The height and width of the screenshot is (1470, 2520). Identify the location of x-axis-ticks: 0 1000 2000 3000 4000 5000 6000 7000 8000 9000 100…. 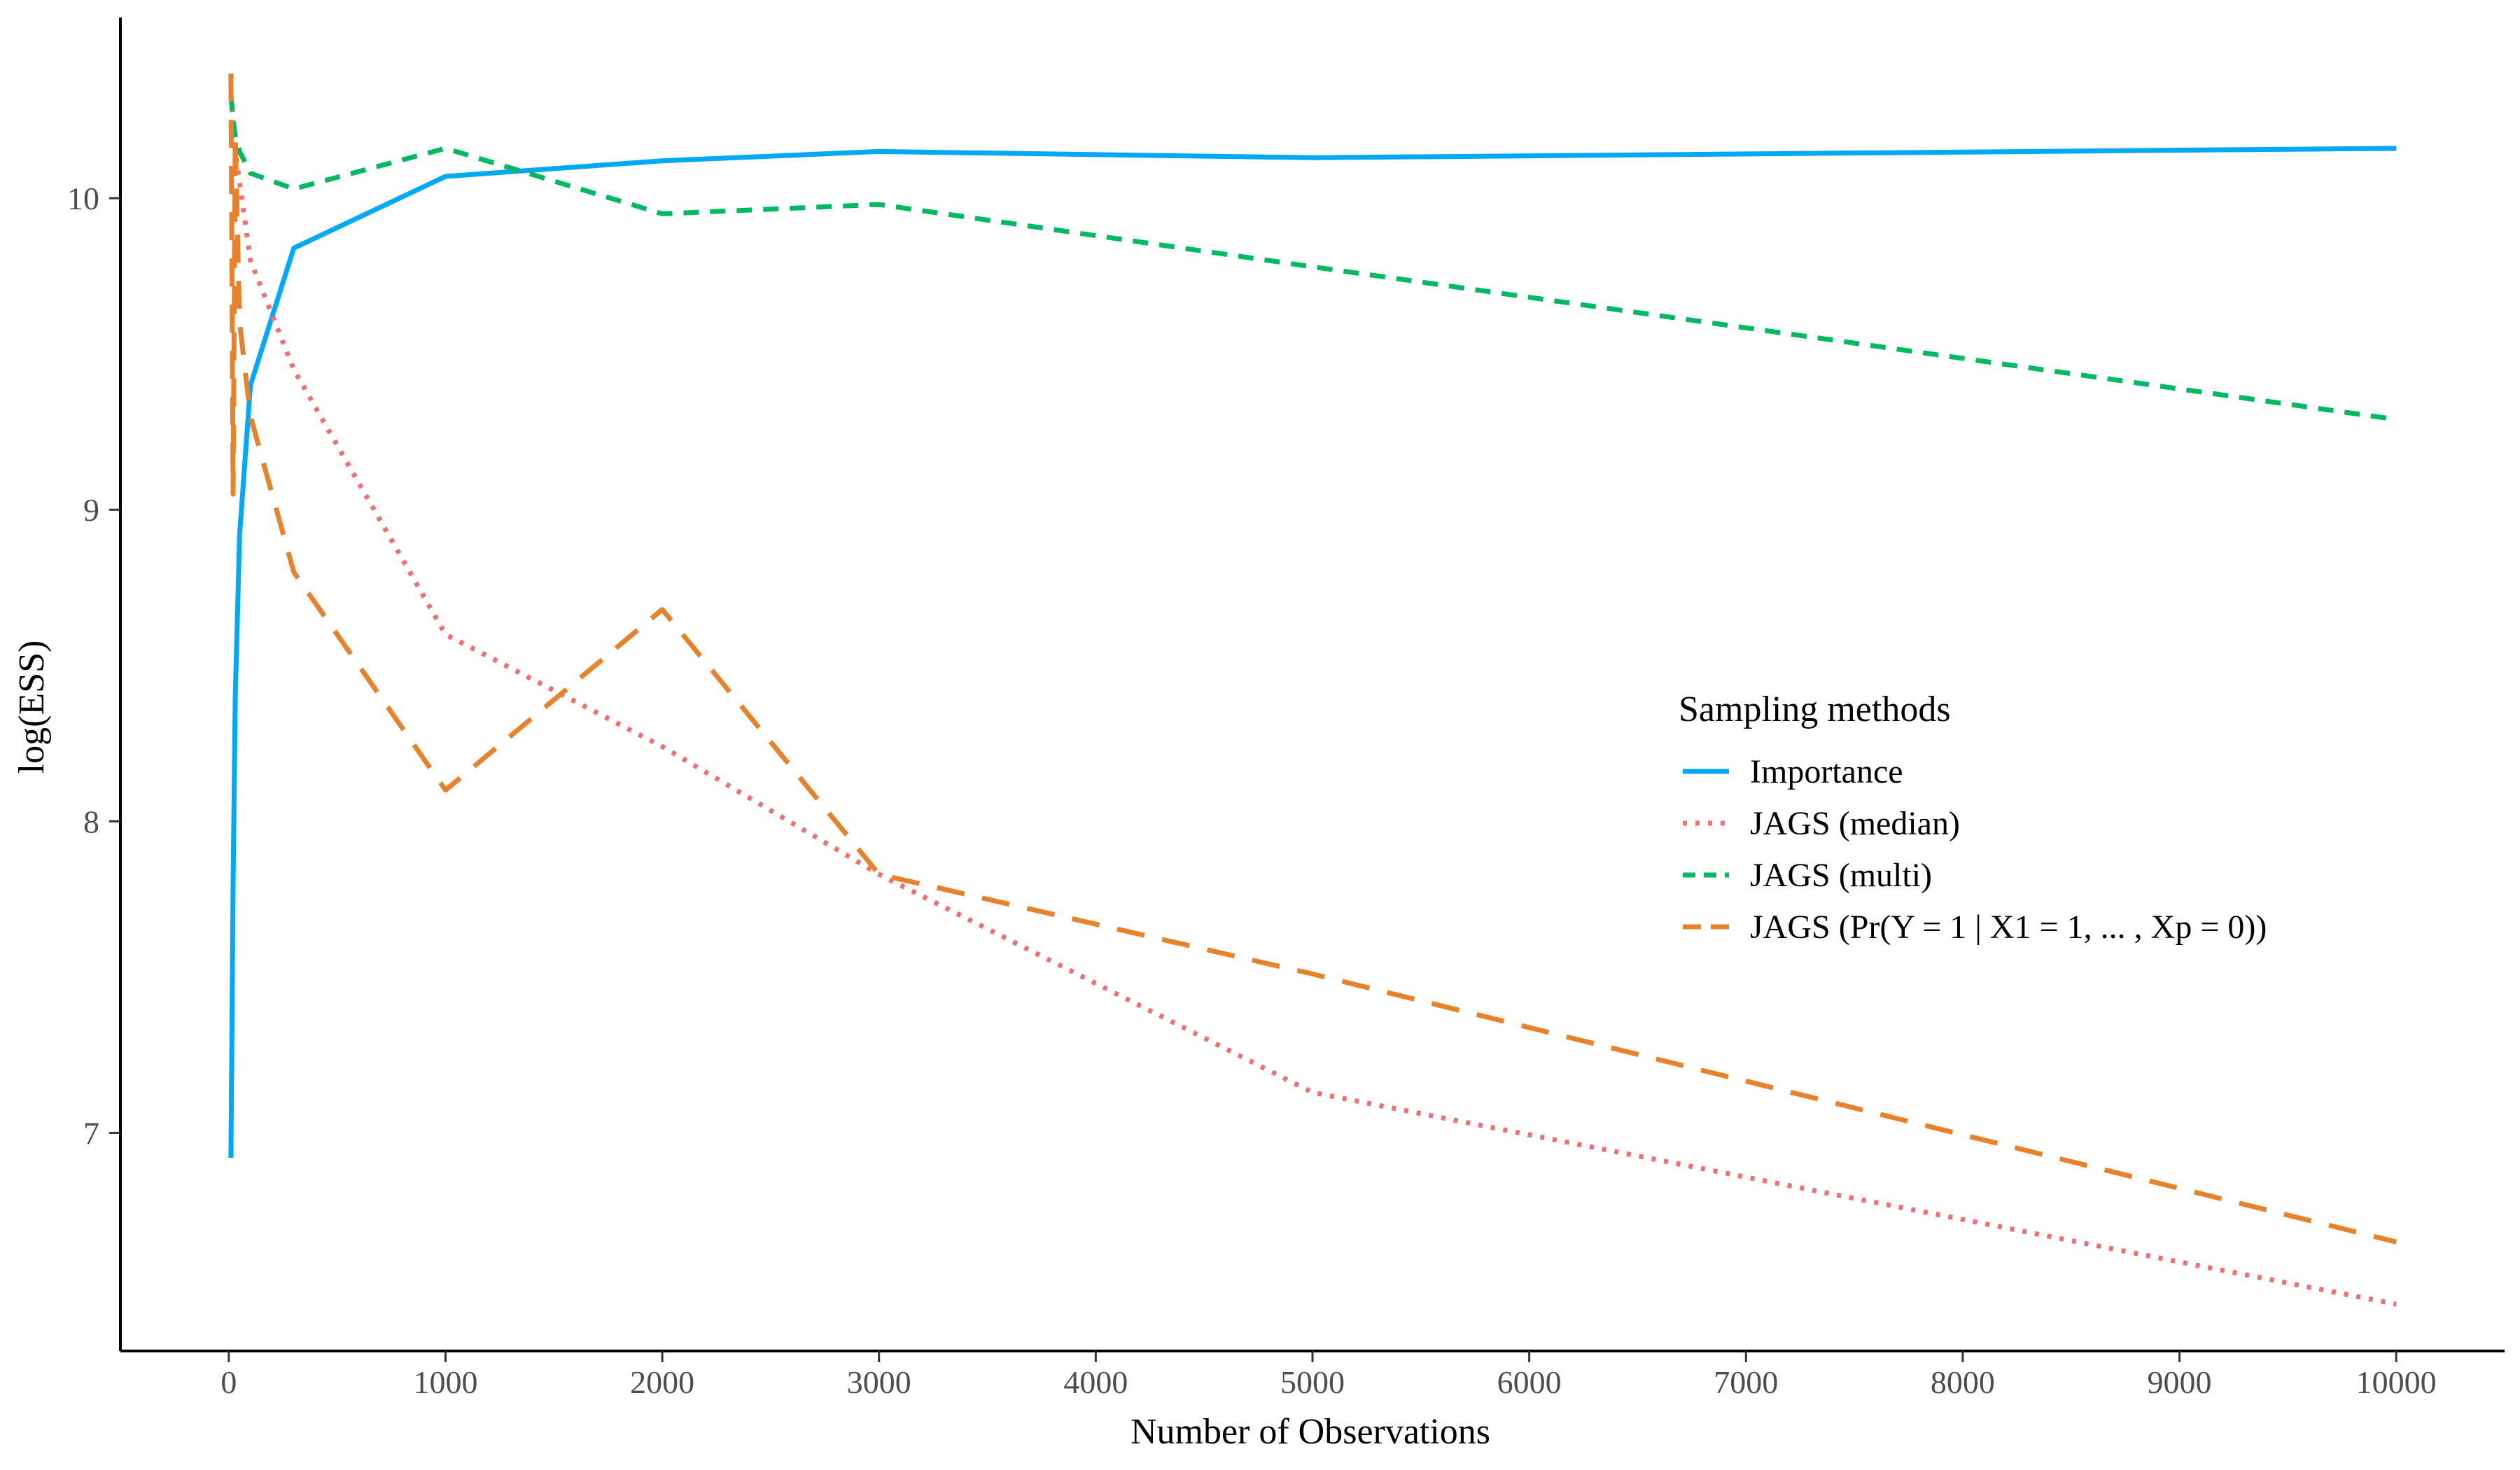
(1328, 1375).